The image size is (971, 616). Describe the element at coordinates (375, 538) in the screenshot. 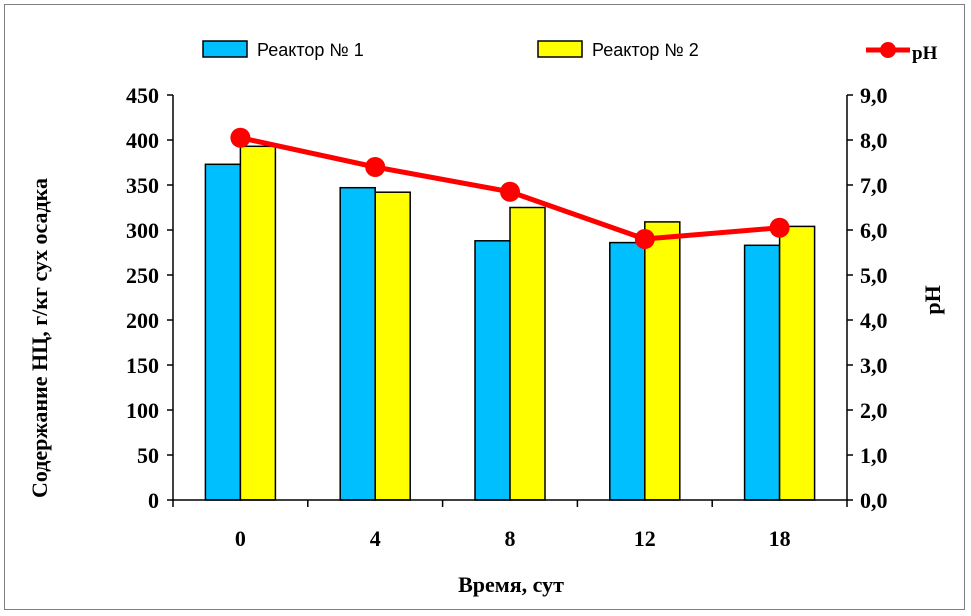

I see `x-tick-label: 4` at that location.